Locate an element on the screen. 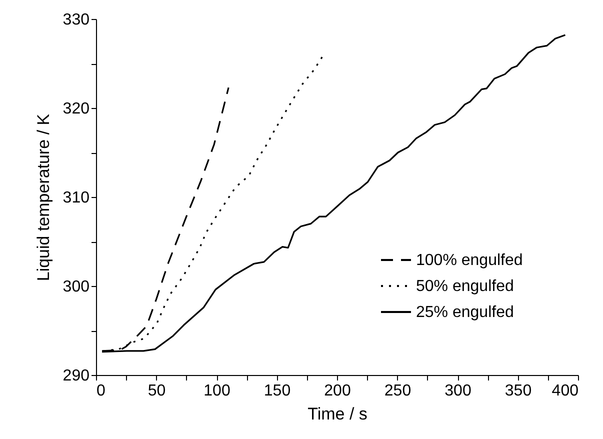  y-axis-title: Liquid temperature / K is located at coordinates (43, 197).